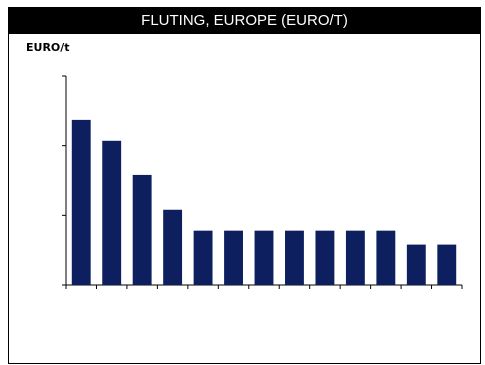  What do you see at coordinates (48, 47) in the screenshot?
I see `y-axis-unit-label: EURO/t` at bounding box center [48, 47].